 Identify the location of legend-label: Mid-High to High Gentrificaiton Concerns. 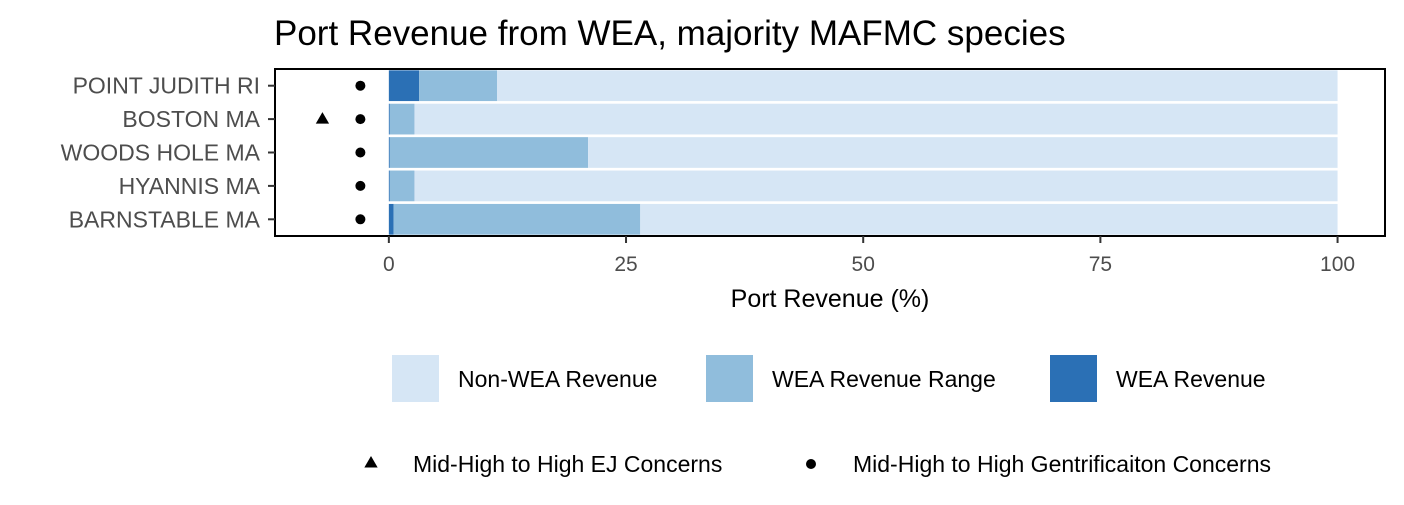
(1062, 464).